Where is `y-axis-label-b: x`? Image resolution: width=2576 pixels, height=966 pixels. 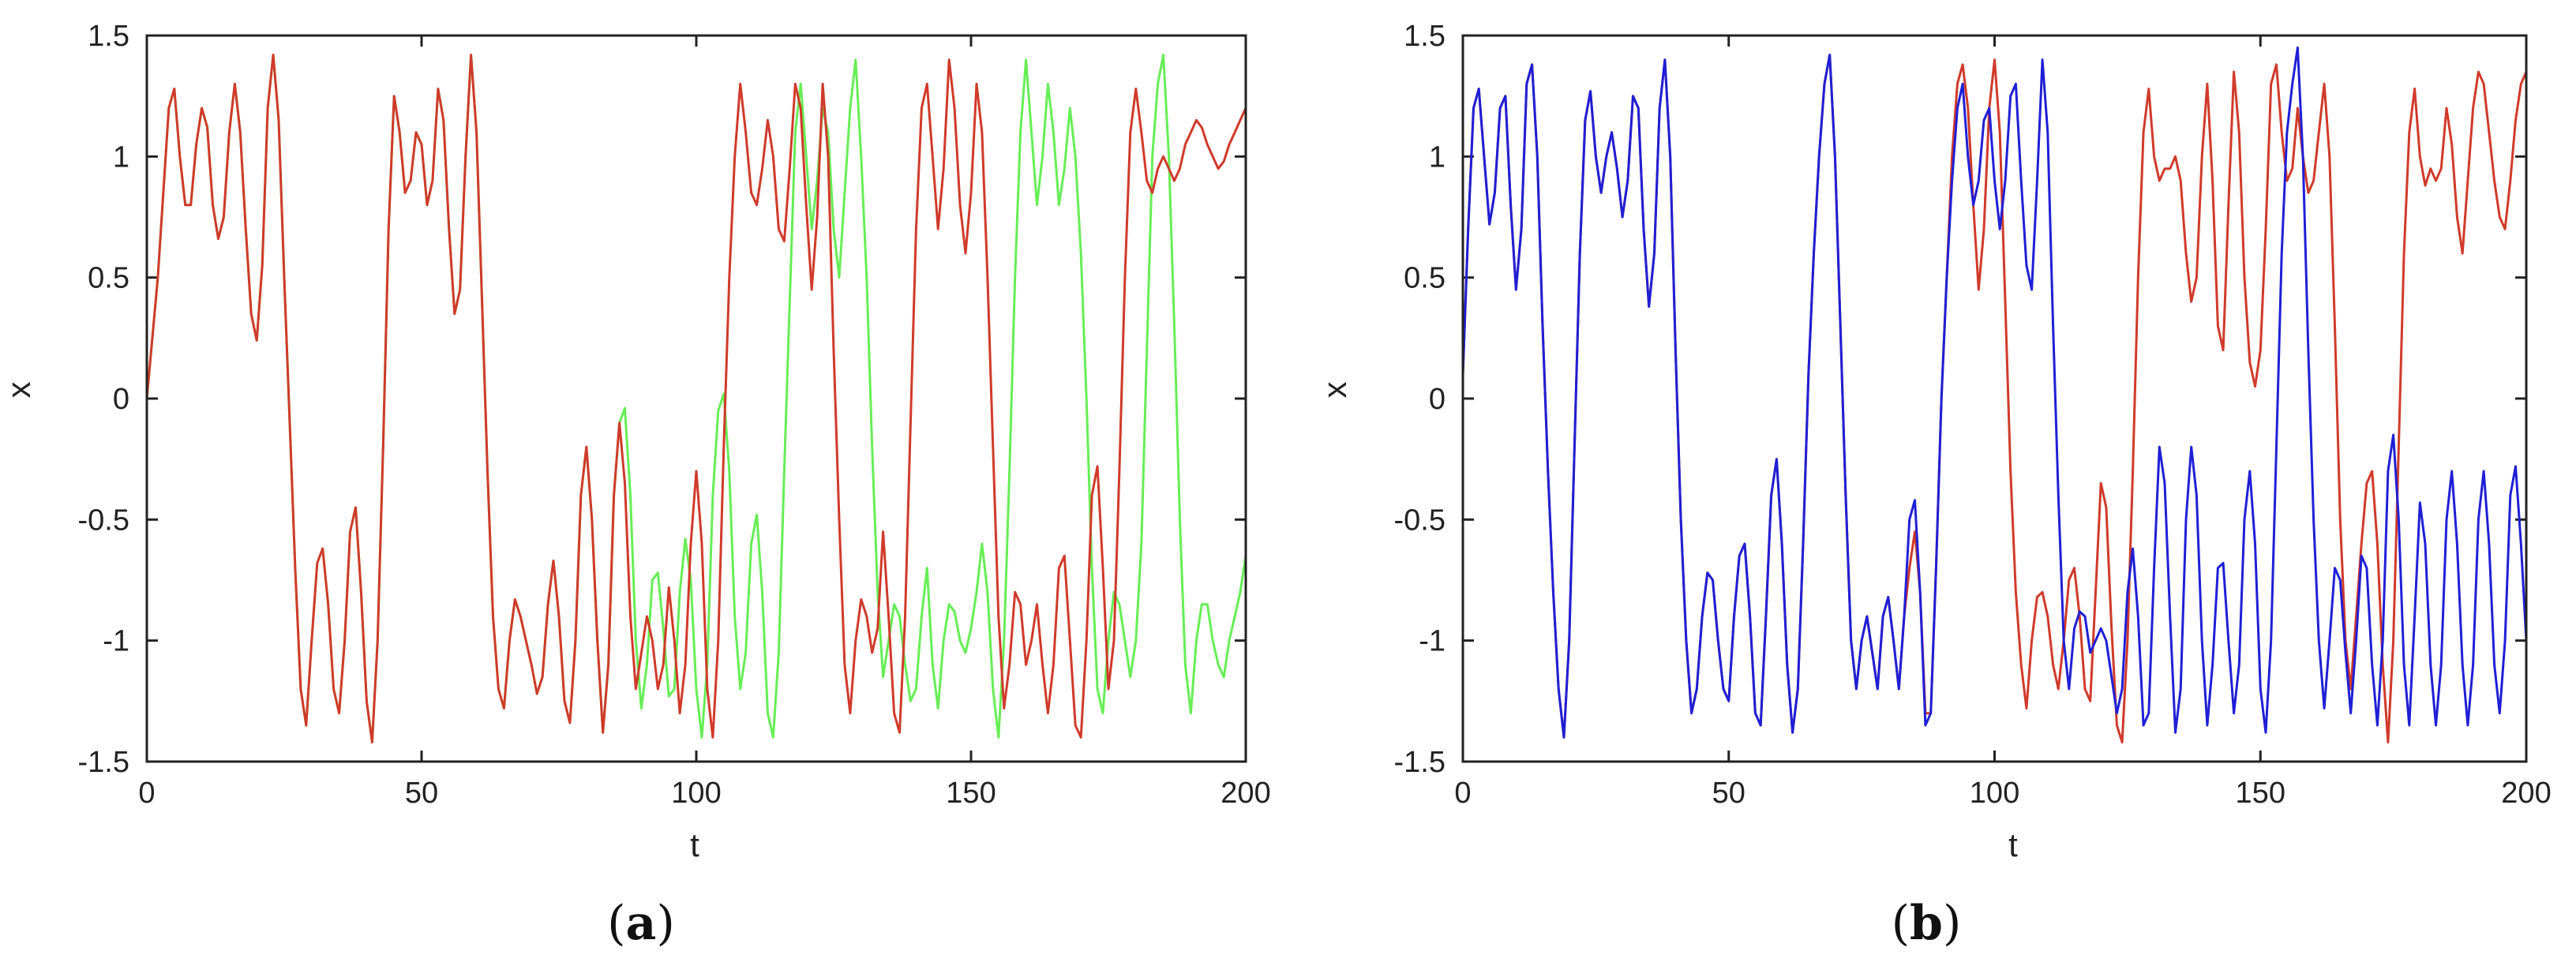
y-axis-label-b: x is located at coordinates (1334, 390).